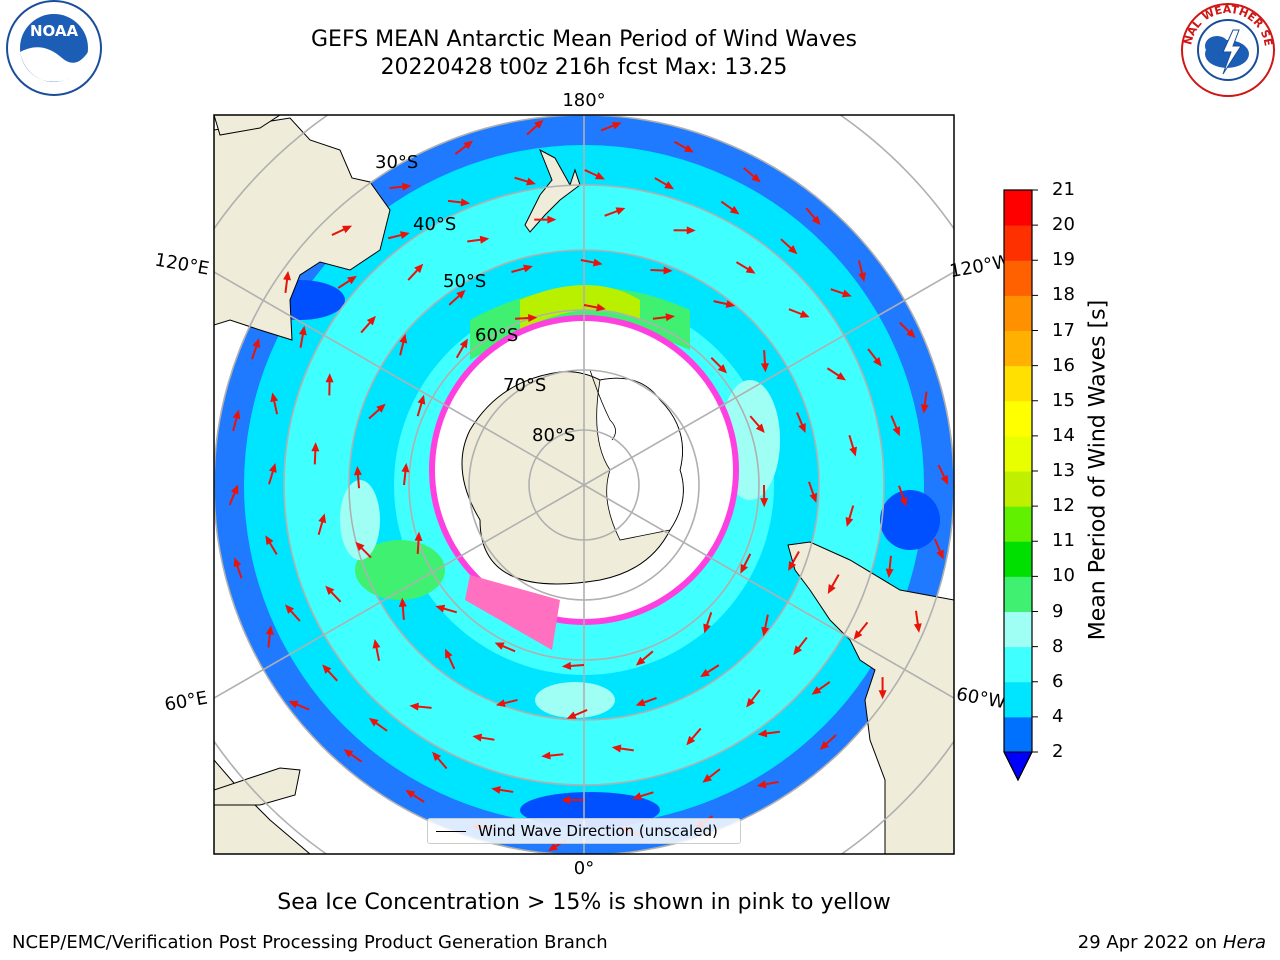 The height and width of the screenshot is (960, 1280). I want to click on lon-label-60w: 60°W, so click(981, 698).